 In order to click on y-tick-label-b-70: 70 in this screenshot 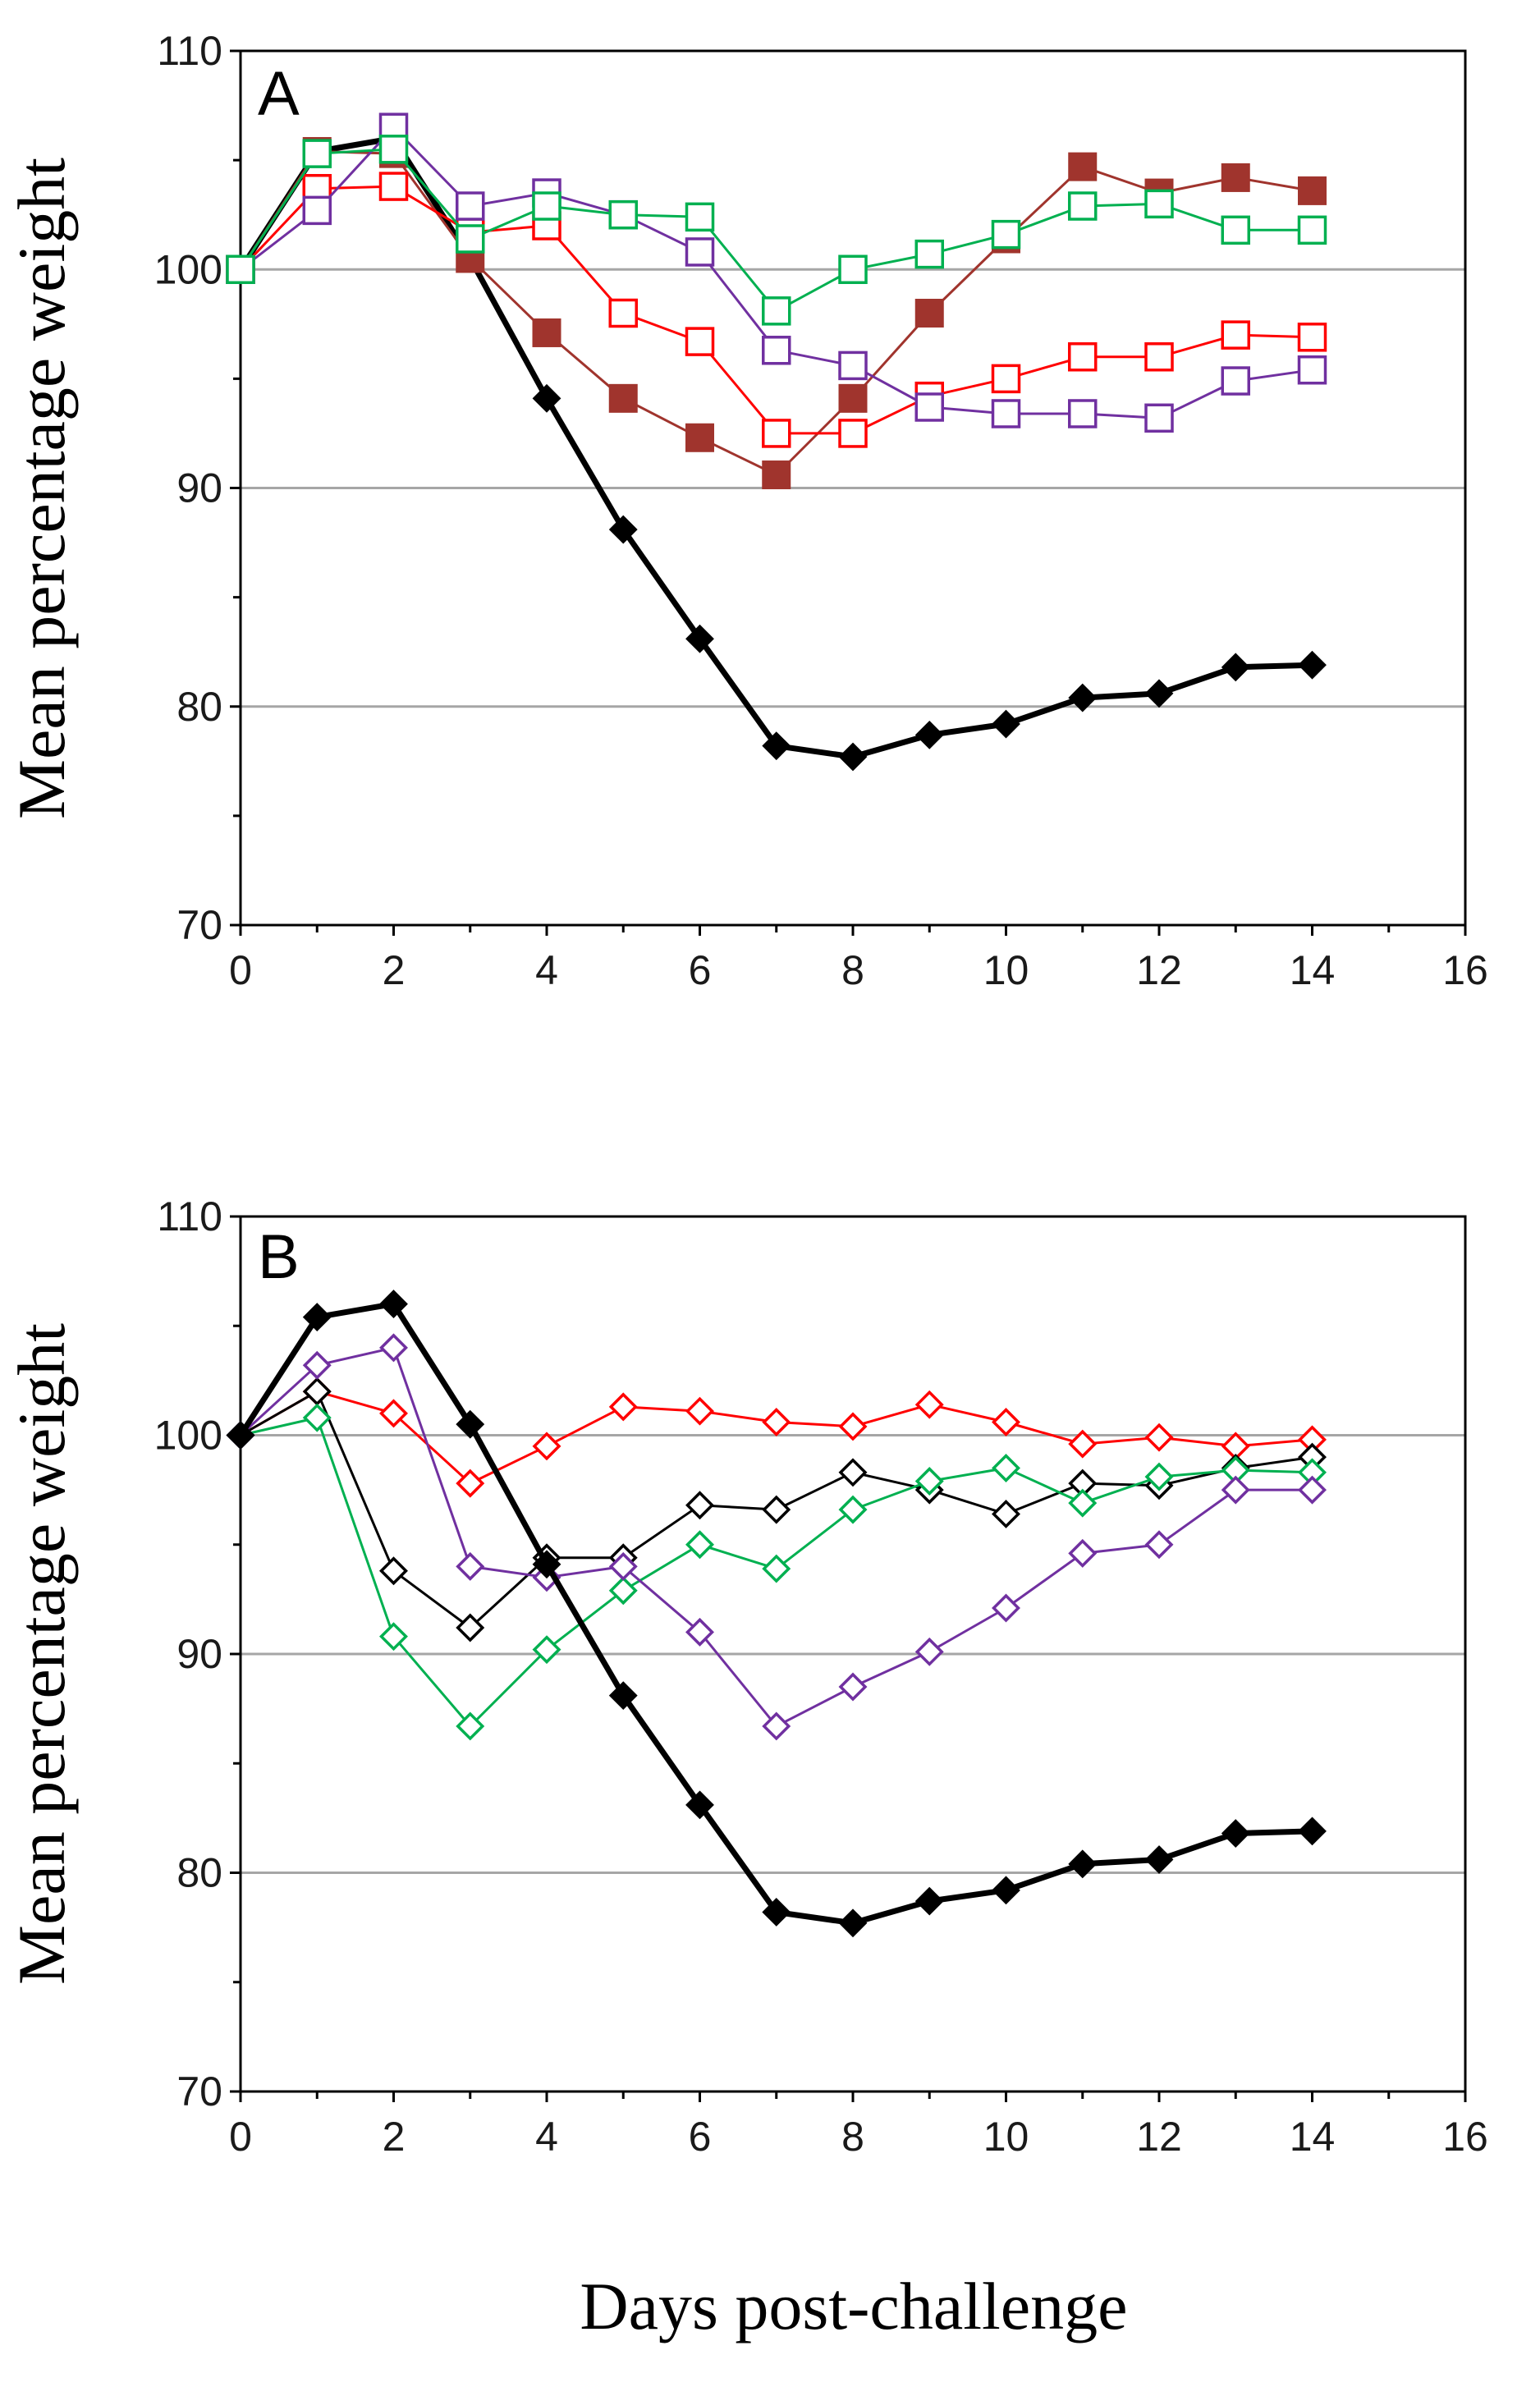, I will do `click(199, 2091)`.